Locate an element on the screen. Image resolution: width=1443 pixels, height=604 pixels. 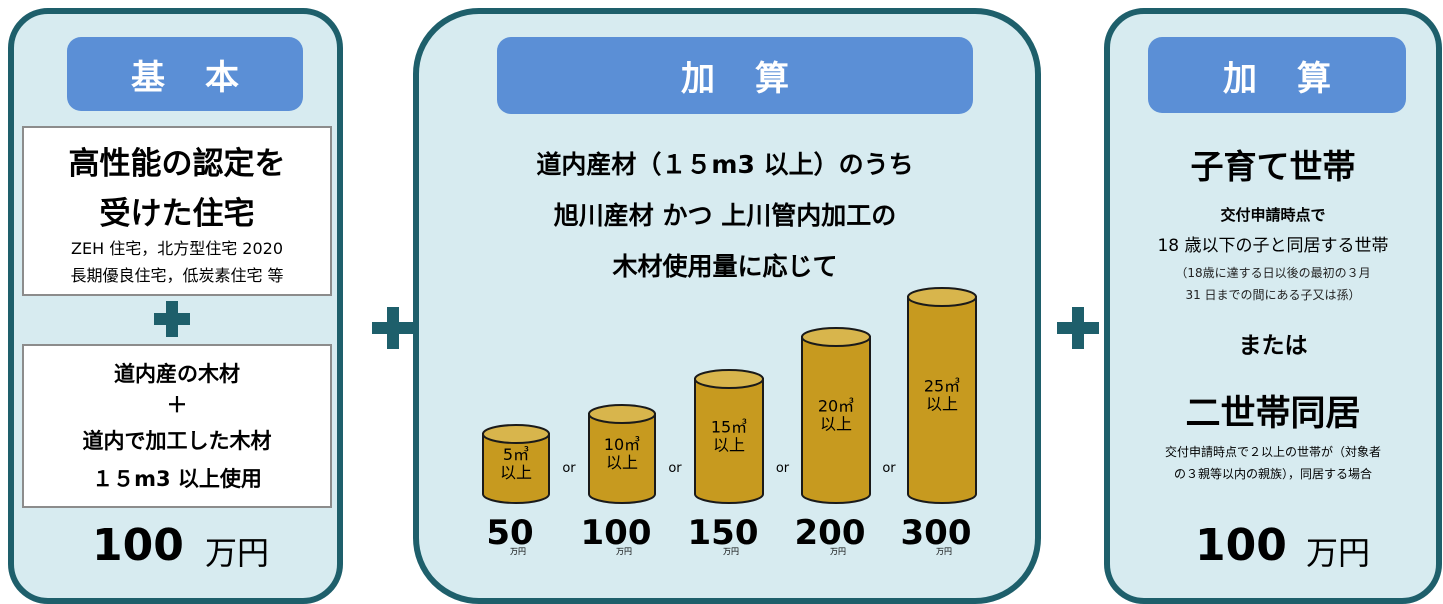
child-rearing-note1: （18歳に達する日以後の最初の３月 is located at coordinates (1273, 273).